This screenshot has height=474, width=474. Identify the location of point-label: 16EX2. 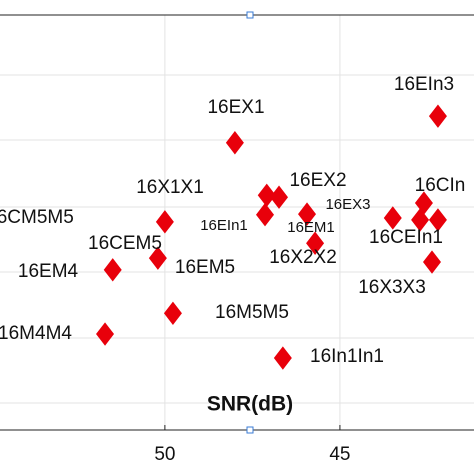
(317, 180).